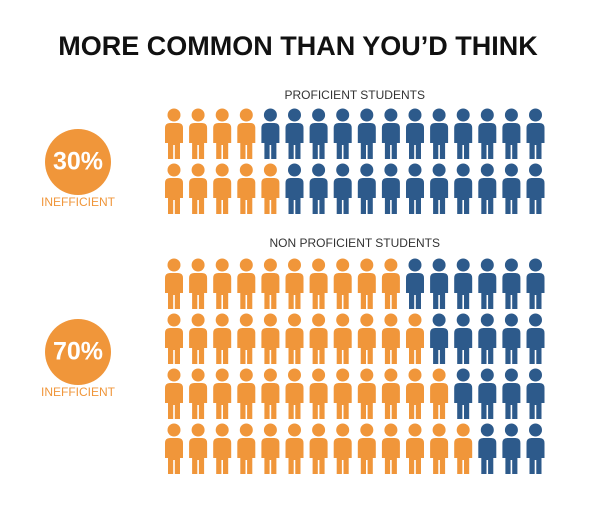  What do you see at coordinates (355, 243) in the screenshot?
I see `section-title: NON PROFICIENT STUDENTS` at bounding box center [355, 243].